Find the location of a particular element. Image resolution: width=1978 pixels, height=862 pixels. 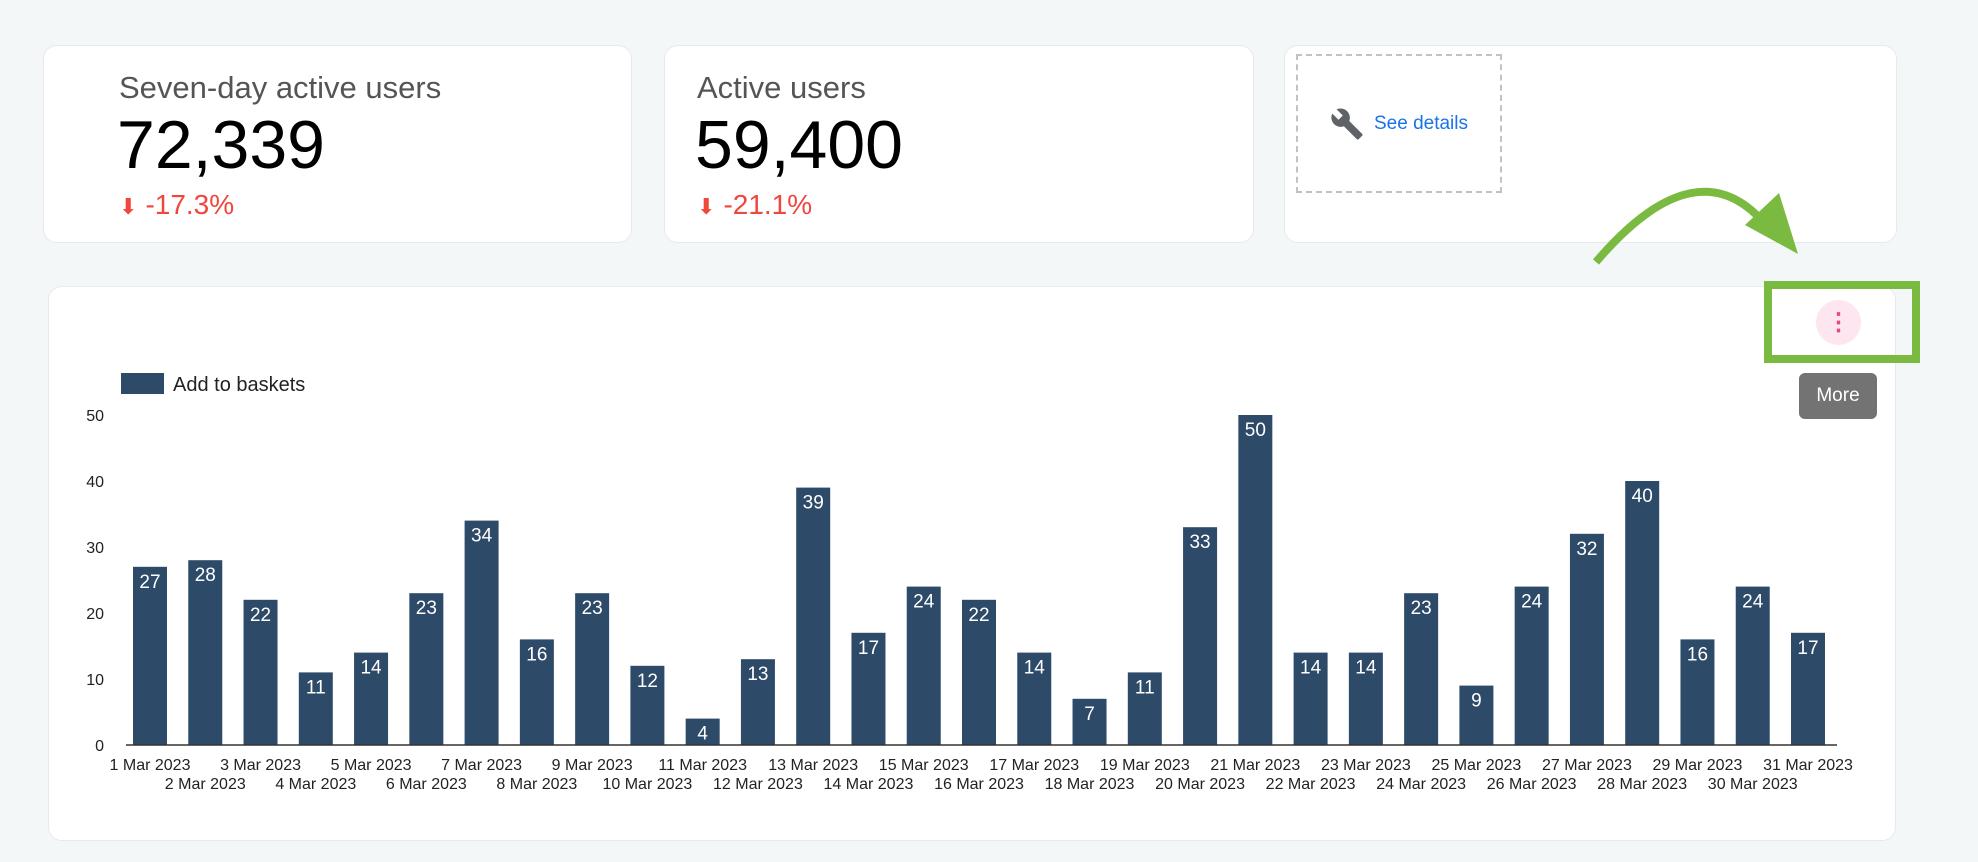

x-tick-label: 6 Mar 2023 is located at coordinates (426, 784).